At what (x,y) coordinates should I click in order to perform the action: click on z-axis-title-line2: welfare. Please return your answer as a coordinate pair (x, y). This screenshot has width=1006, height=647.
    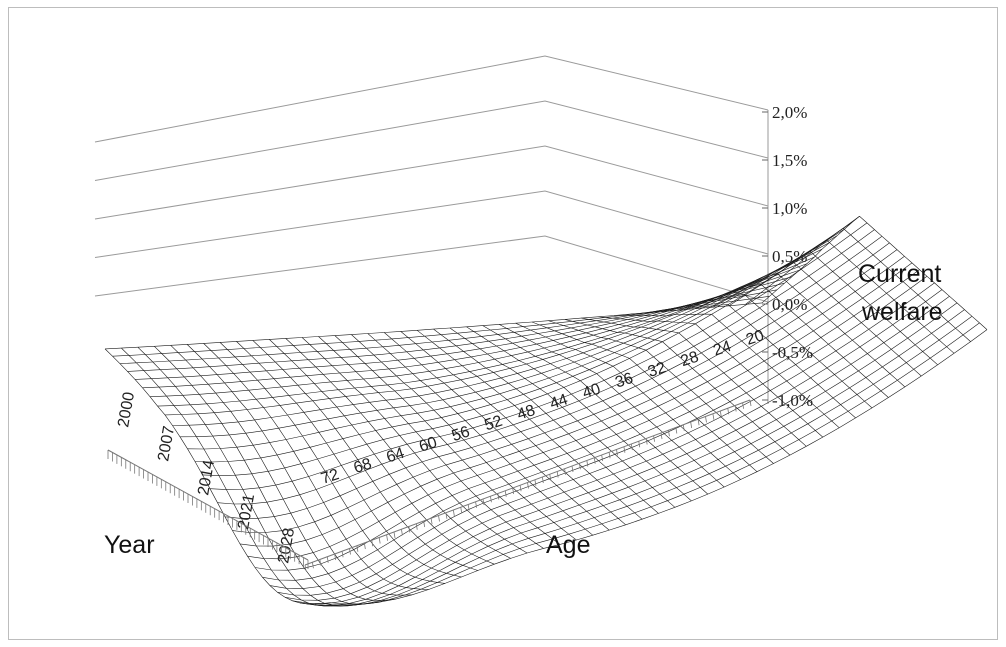
    Looking at the image, I should click on (902, 312).